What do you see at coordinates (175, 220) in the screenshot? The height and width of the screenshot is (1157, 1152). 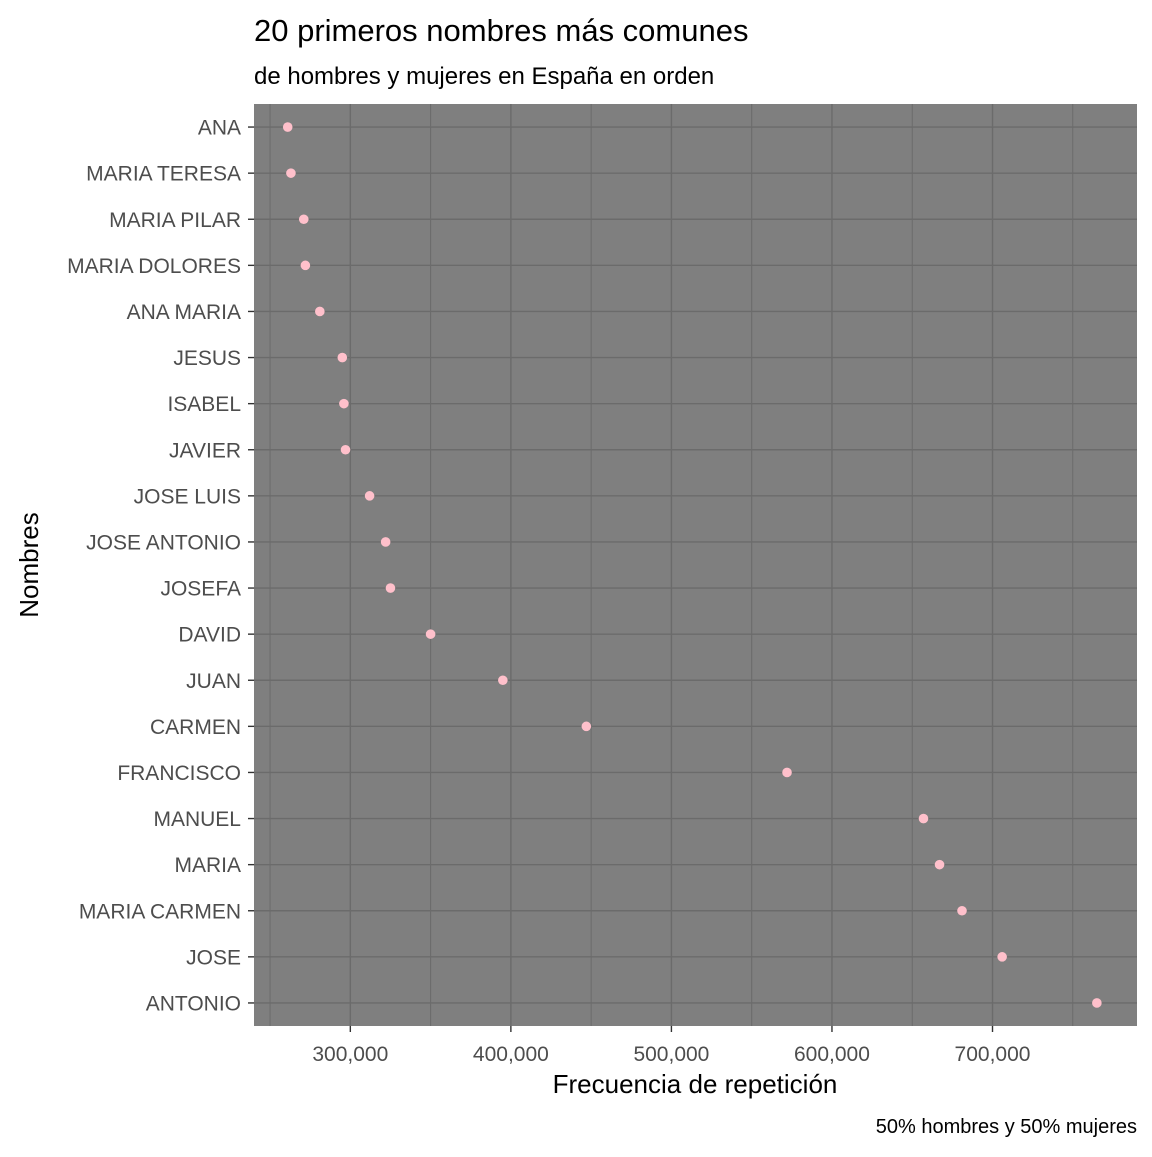 I see `y-tick-label: MARIA PILAR` at bounding box center [175, 220].